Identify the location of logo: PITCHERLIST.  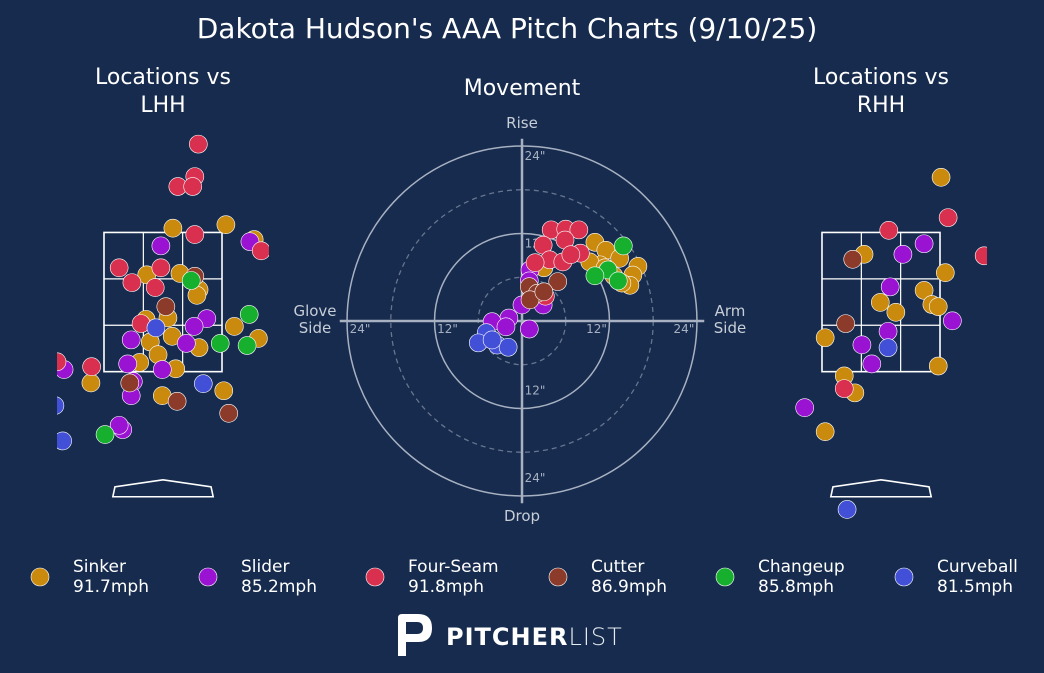
(510, 635).